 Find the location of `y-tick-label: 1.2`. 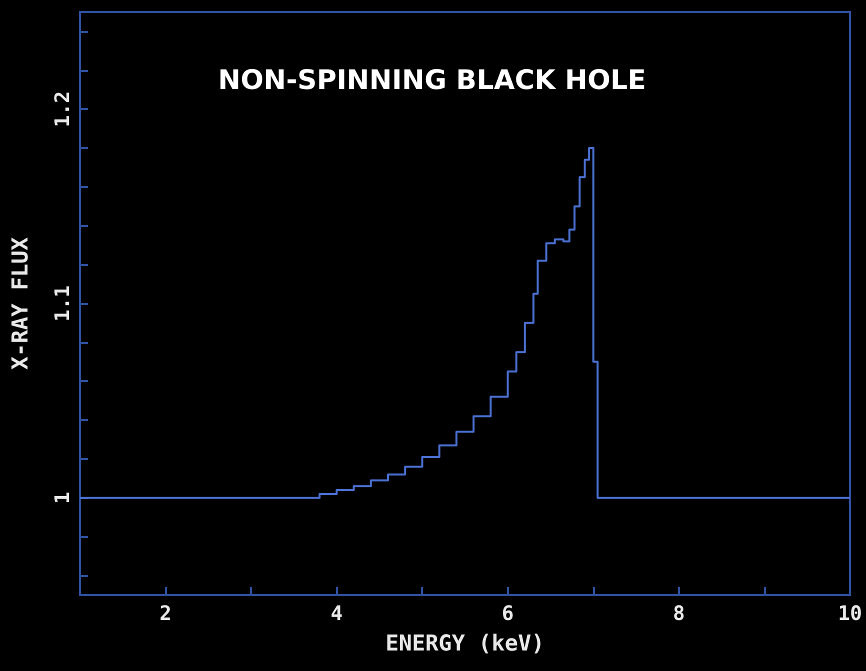

y-tick-label: 1.2 is located at coordinates (62, 109).